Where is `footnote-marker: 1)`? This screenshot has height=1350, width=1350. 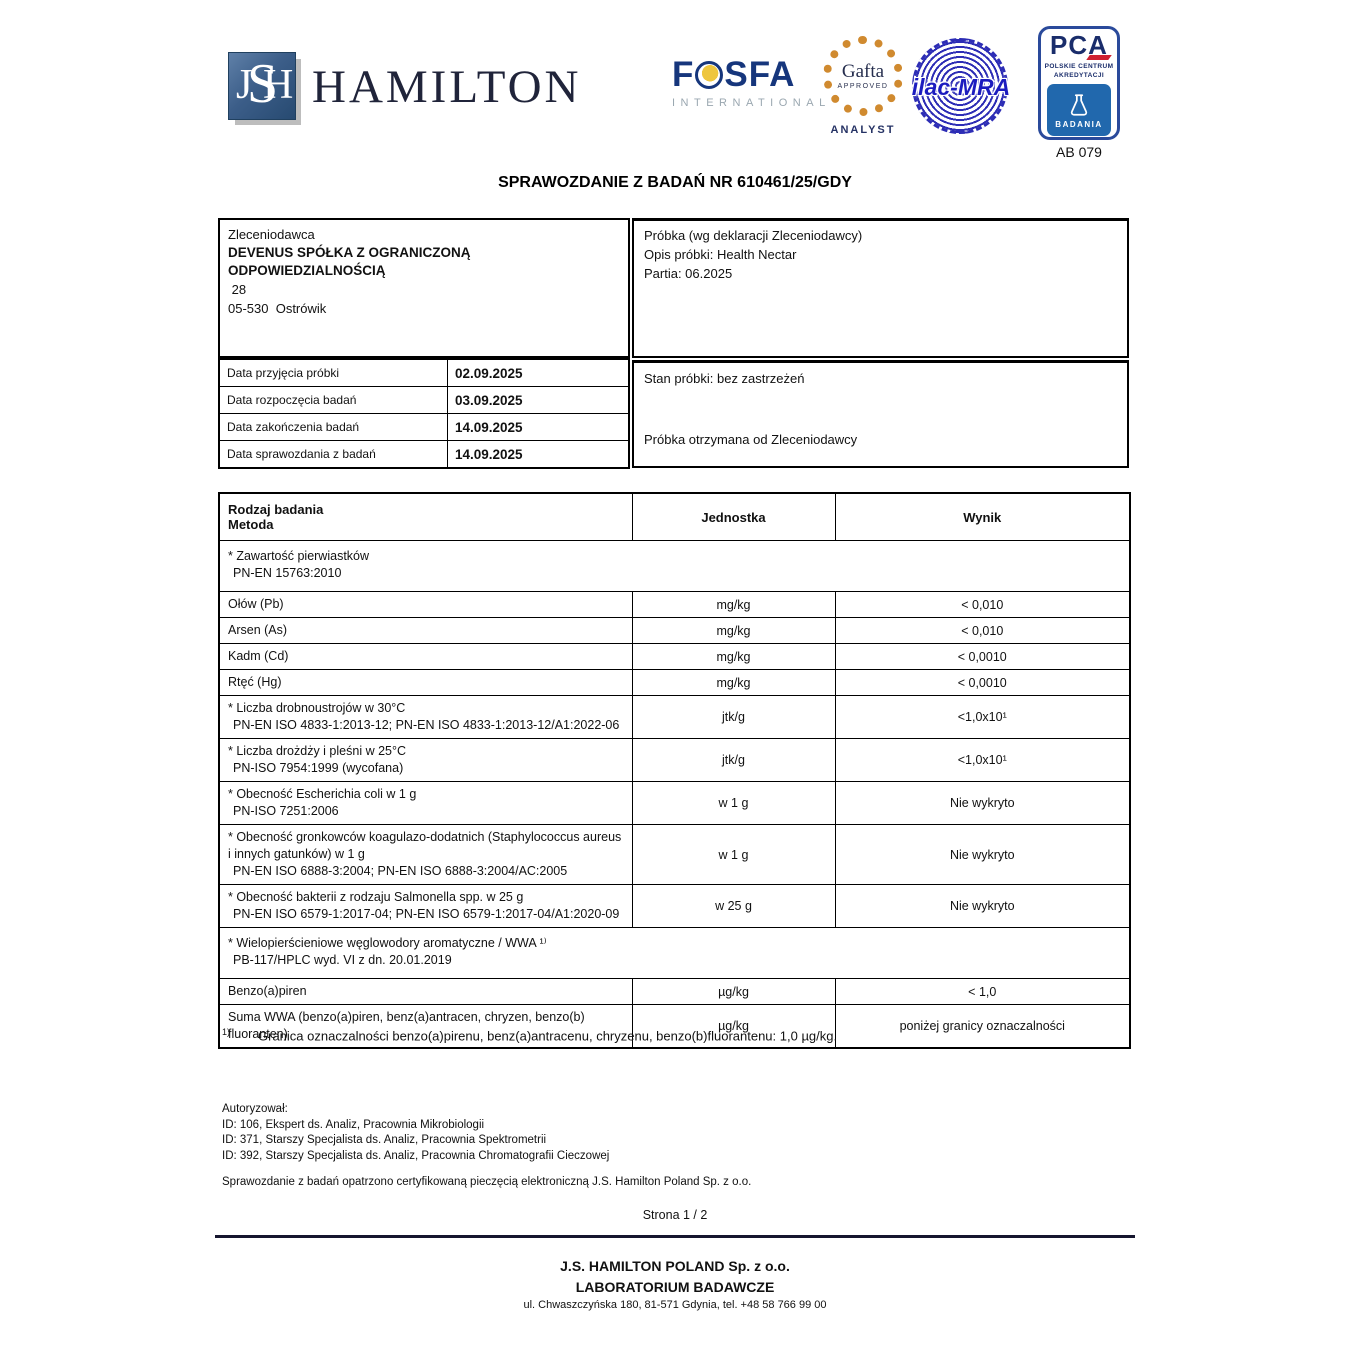
footnote-marker: 1) is located at coordinates (226, 1032).